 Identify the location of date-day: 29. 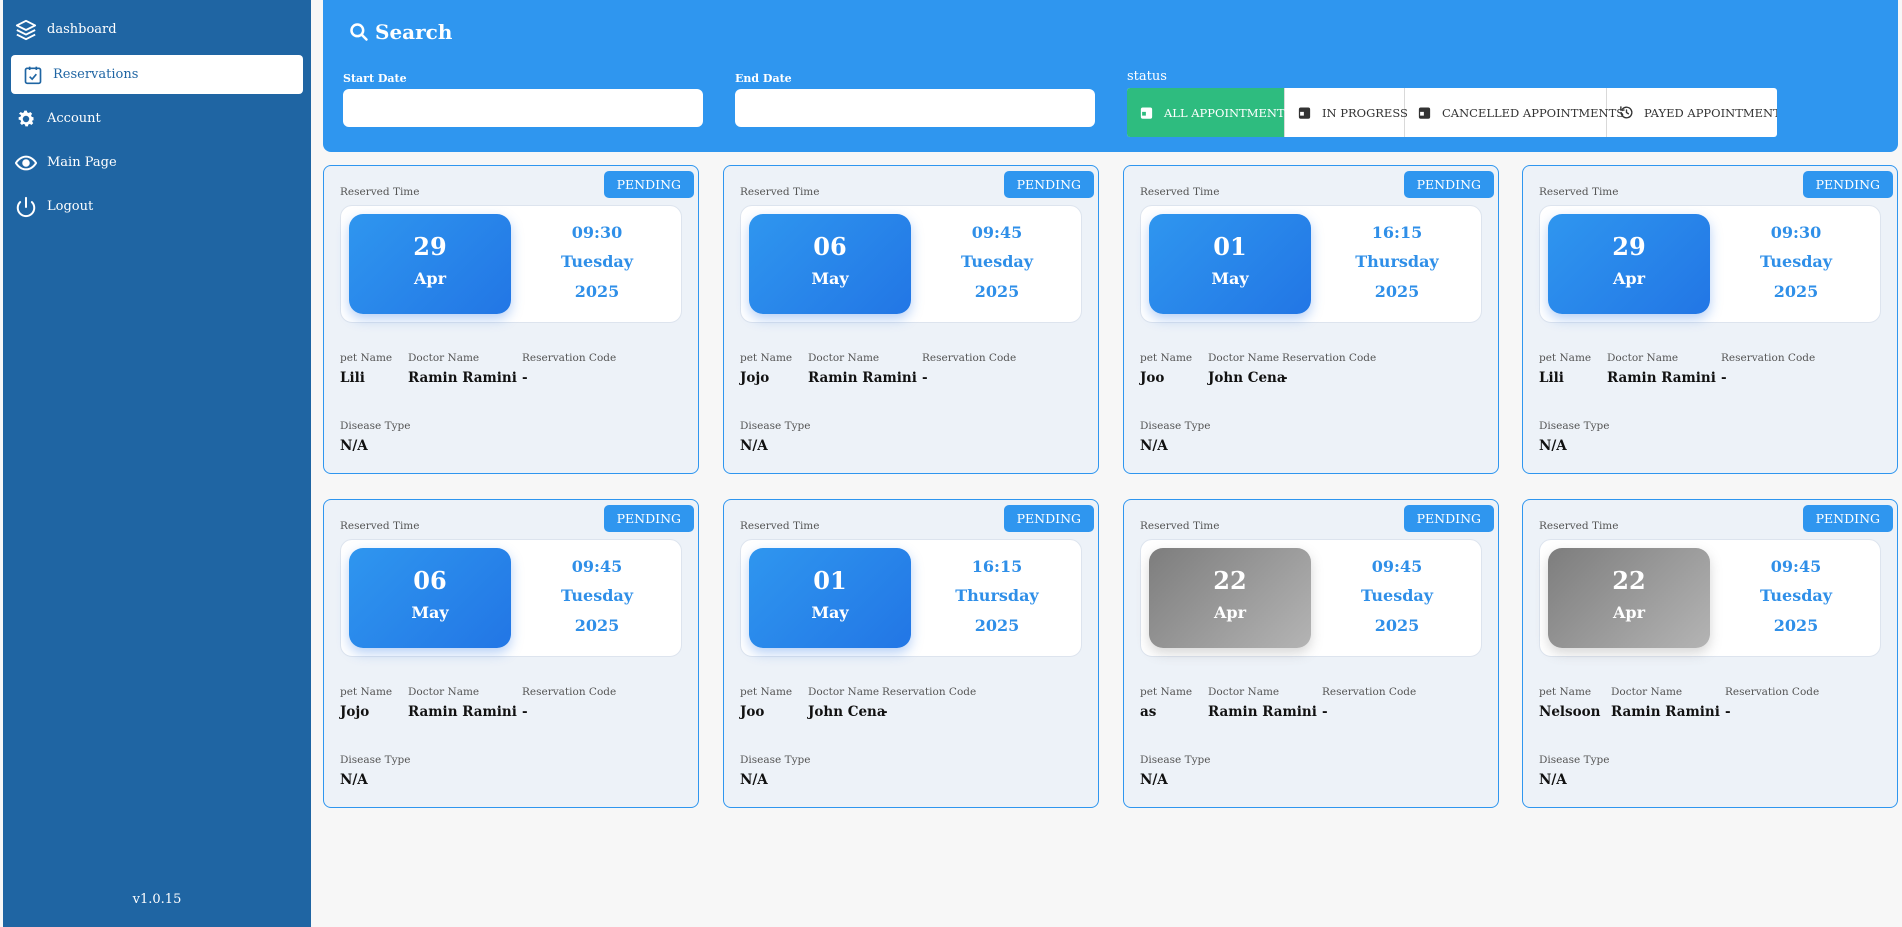
(430, 246).